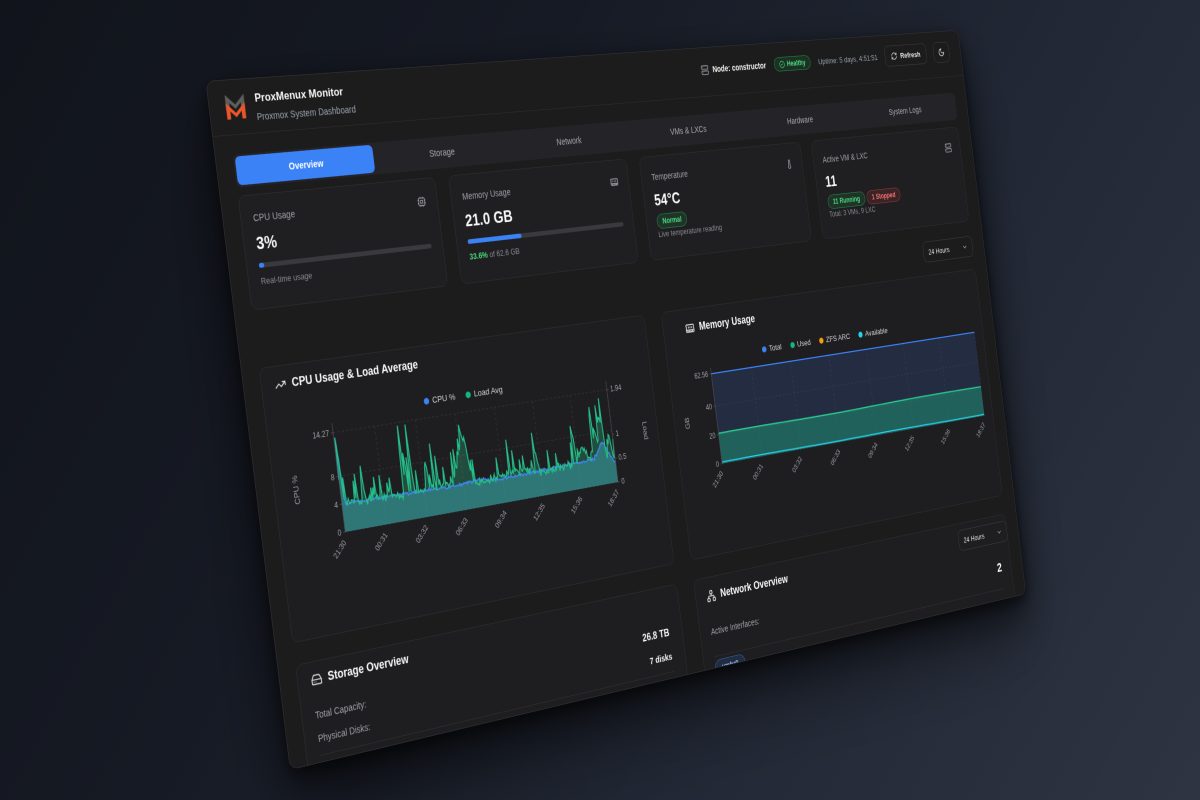 The width and height of the screenshot is (1200, 800). I want to click on svg-text: 0.5, so click(622, 457).